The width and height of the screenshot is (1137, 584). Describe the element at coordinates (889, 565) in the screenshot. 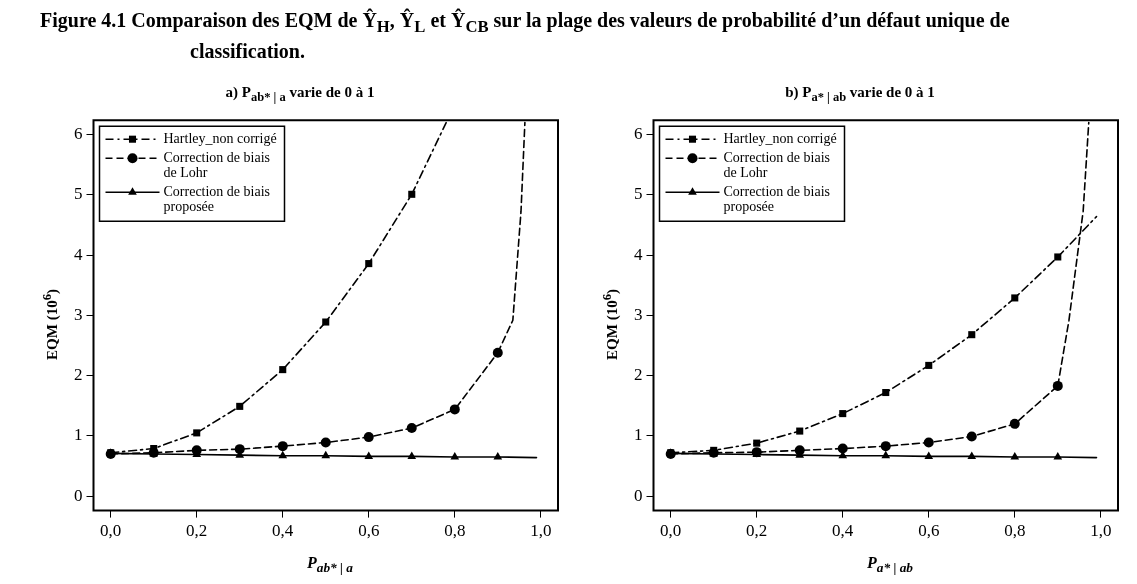

I see `x-axis-title: P$_{a* | ab}$` at that location.